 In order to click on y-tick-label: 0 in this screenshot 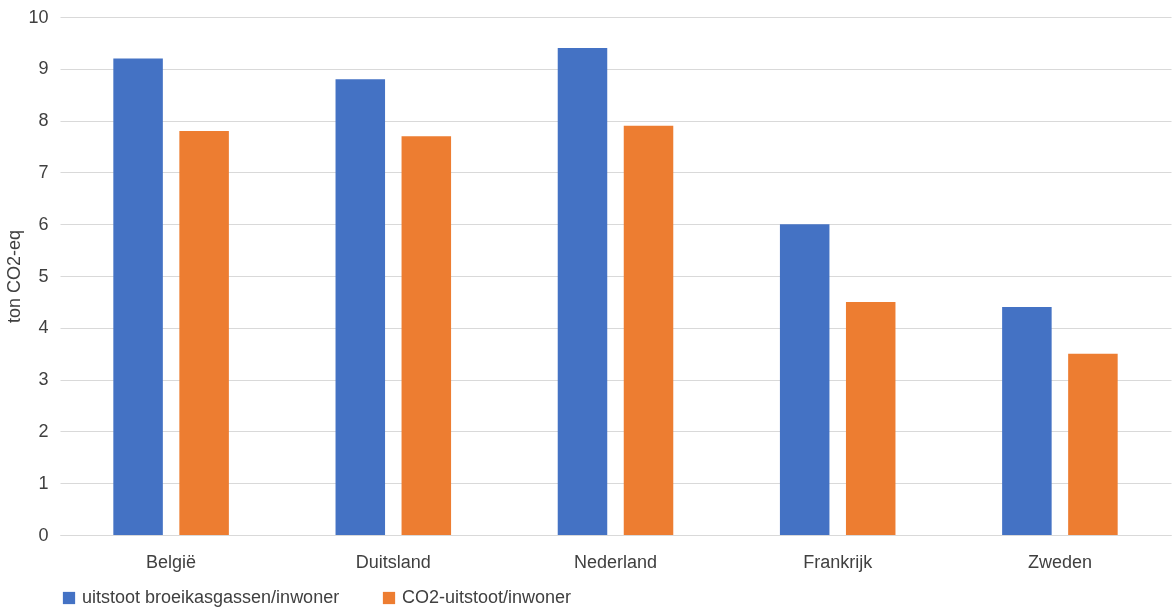, I will do `click(43, 534)`.